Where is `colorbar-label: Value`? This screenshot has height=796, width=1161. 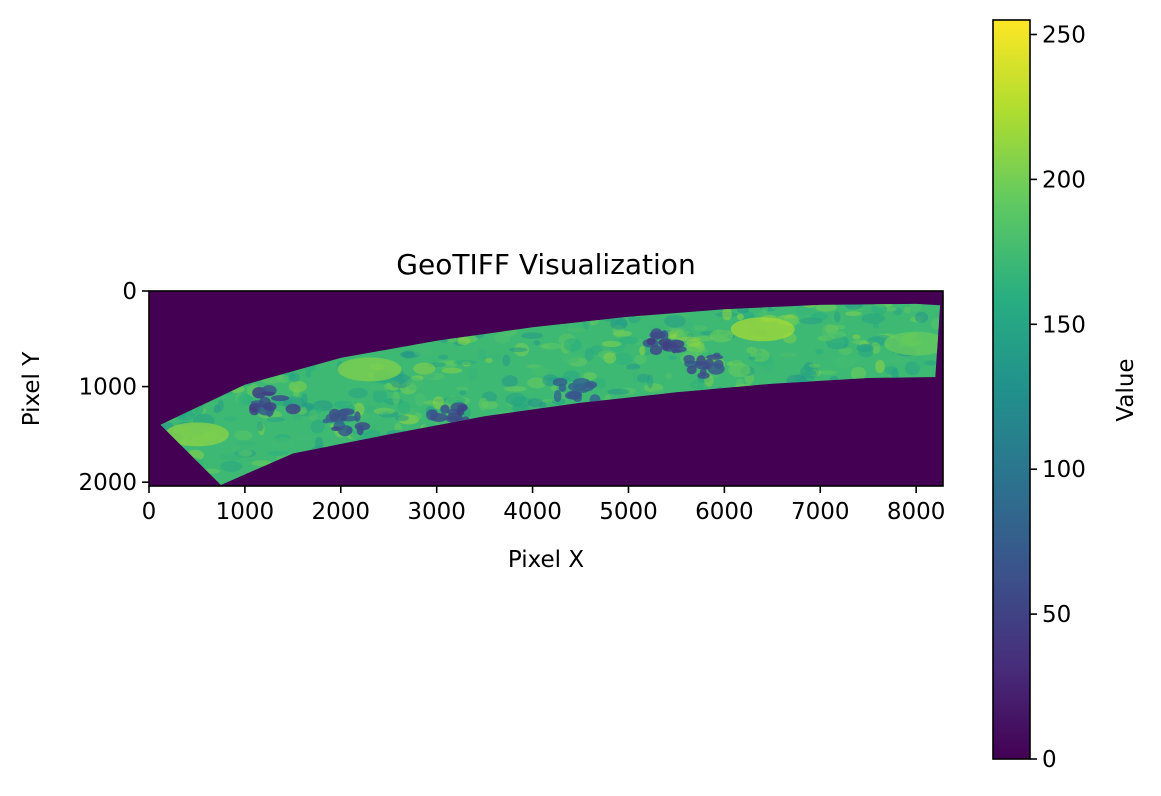 colorbar-label: Value is located at coordinates (1126, 389).